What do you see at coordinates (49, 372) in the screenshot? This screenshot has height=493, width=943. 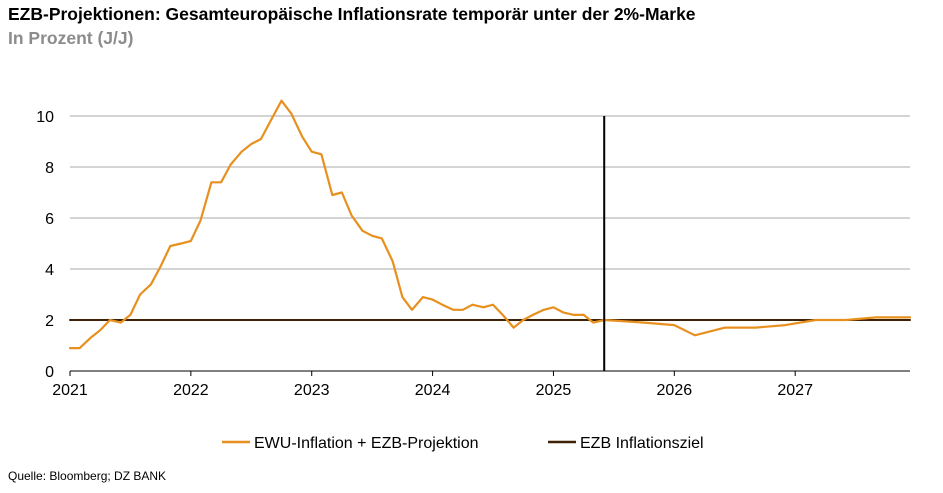 I see `y-tick-label-0: 0` at bounding box center [49, 372].